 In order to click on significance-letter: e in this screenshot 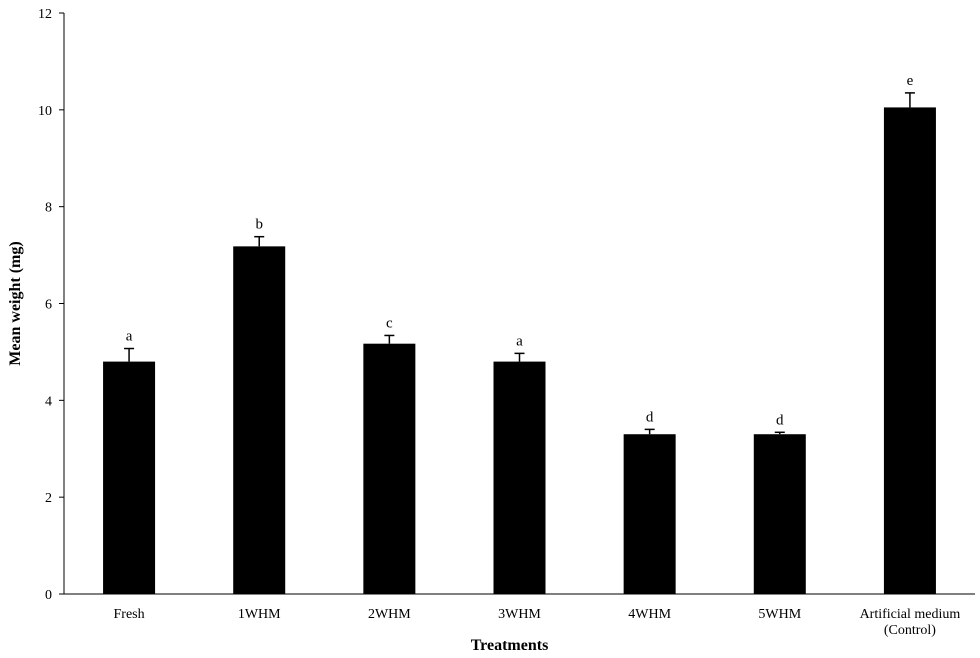, I will do `click(910, 81)`.